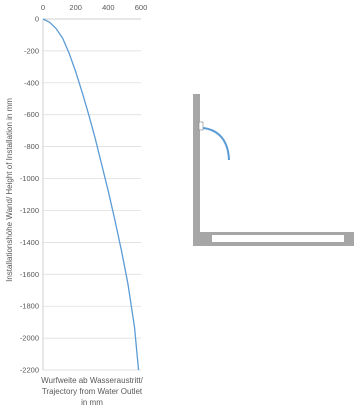  Describe the element at coordinates (201, 126) in the screenshot. I see `water-outlet` at that location.